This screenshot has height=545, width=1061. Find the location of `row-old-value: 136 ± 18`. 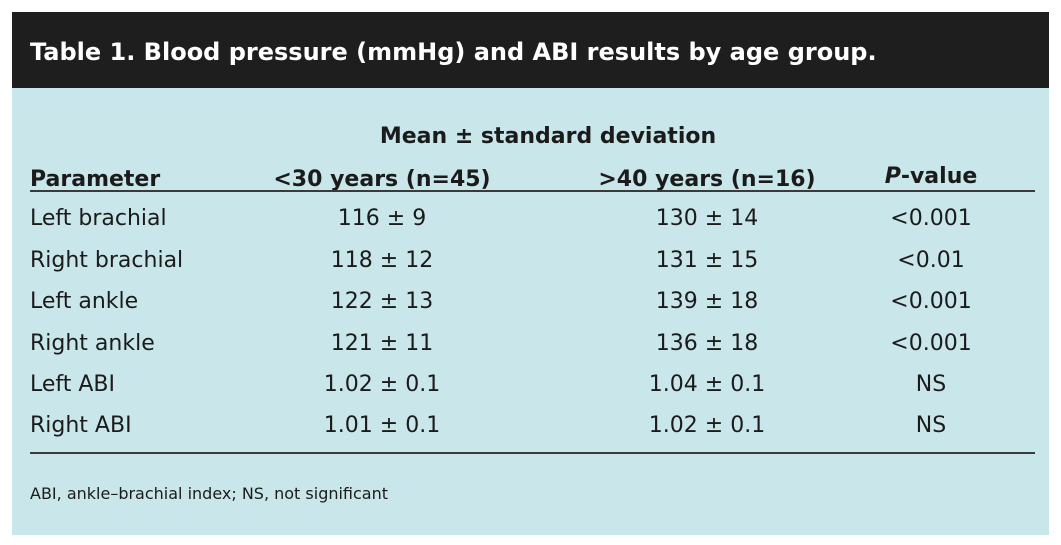

row-old-value: 136 ± 18 is located at coordinates (707, 343).